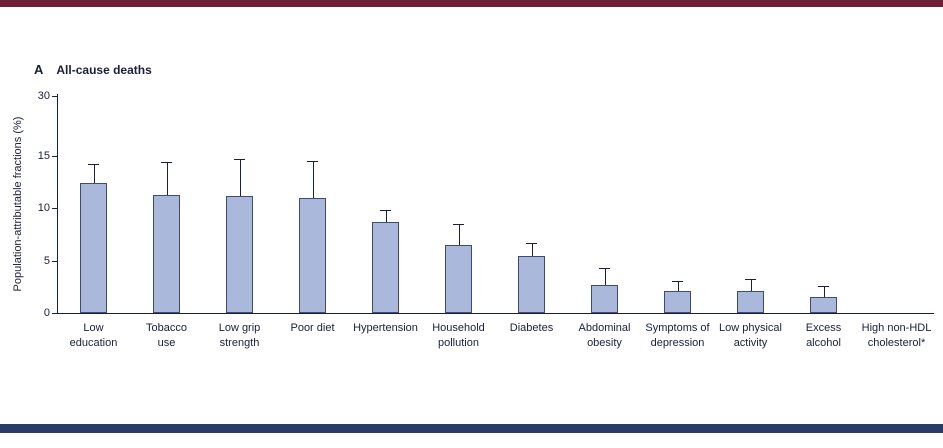 This screenshot has width=943, height=448. I want to click on category-label-line: Diabetes, so click(531, 328).